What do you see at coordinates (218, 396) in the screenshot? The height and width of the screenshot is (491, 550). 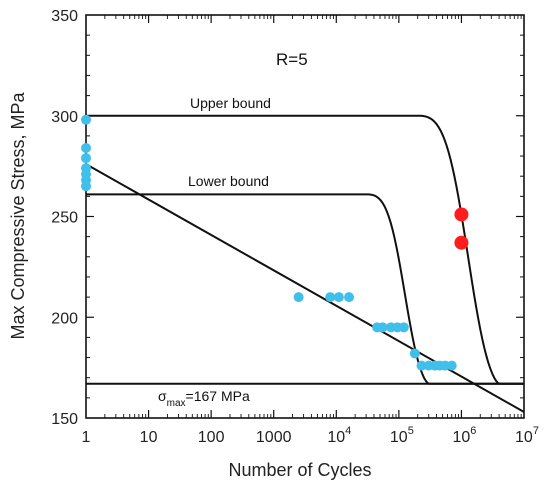 I see `sigma-value: =167 MPa` at bounding box center [218, 396].